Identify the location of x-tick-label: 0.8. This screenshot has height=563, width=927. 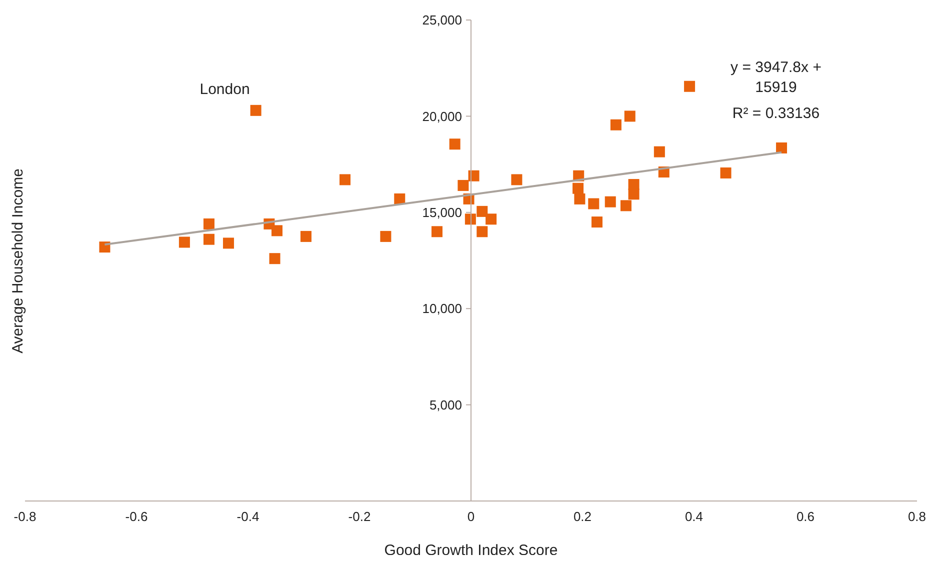
(917, 516).